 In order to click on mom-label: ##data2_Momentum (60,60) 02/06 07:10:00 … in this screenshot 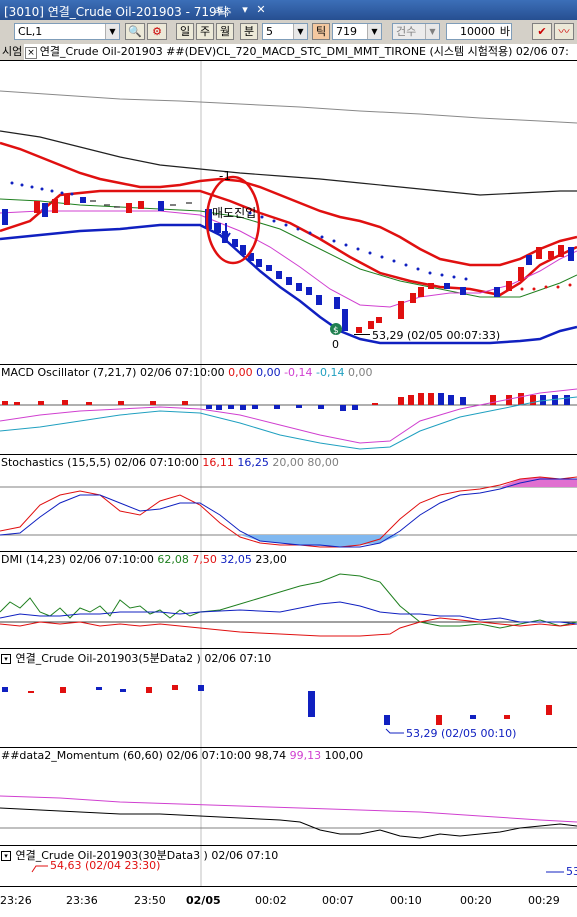, I will do `click(182, 755)`.